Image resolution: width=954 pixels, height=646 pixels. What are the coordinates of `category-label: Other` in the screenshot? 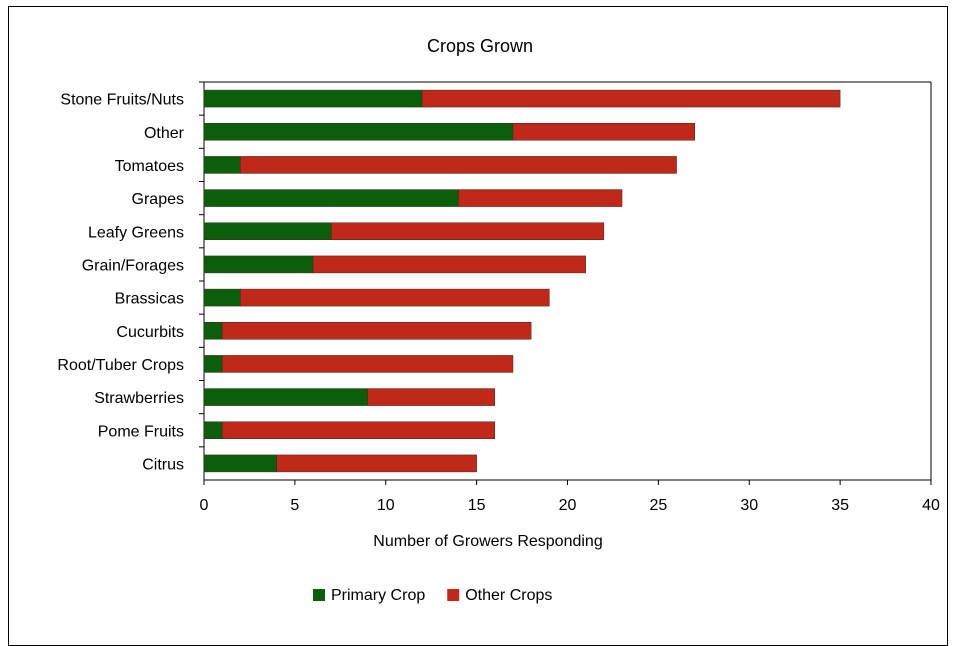 It's located at (164, 133).